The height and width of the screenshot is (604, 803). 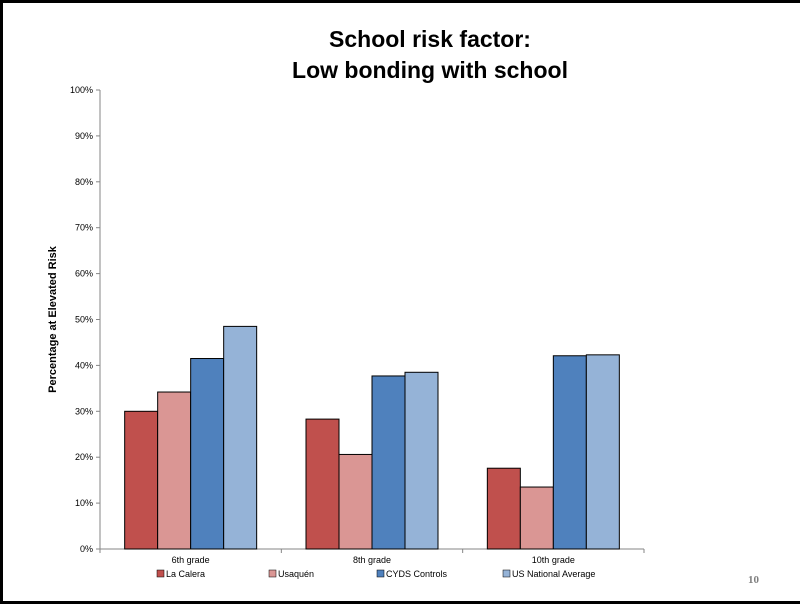 What do you see at coordinates (86, 549) in the screenshot?
I see `y-tick-label: 0%` at bounding box center [86, 549].